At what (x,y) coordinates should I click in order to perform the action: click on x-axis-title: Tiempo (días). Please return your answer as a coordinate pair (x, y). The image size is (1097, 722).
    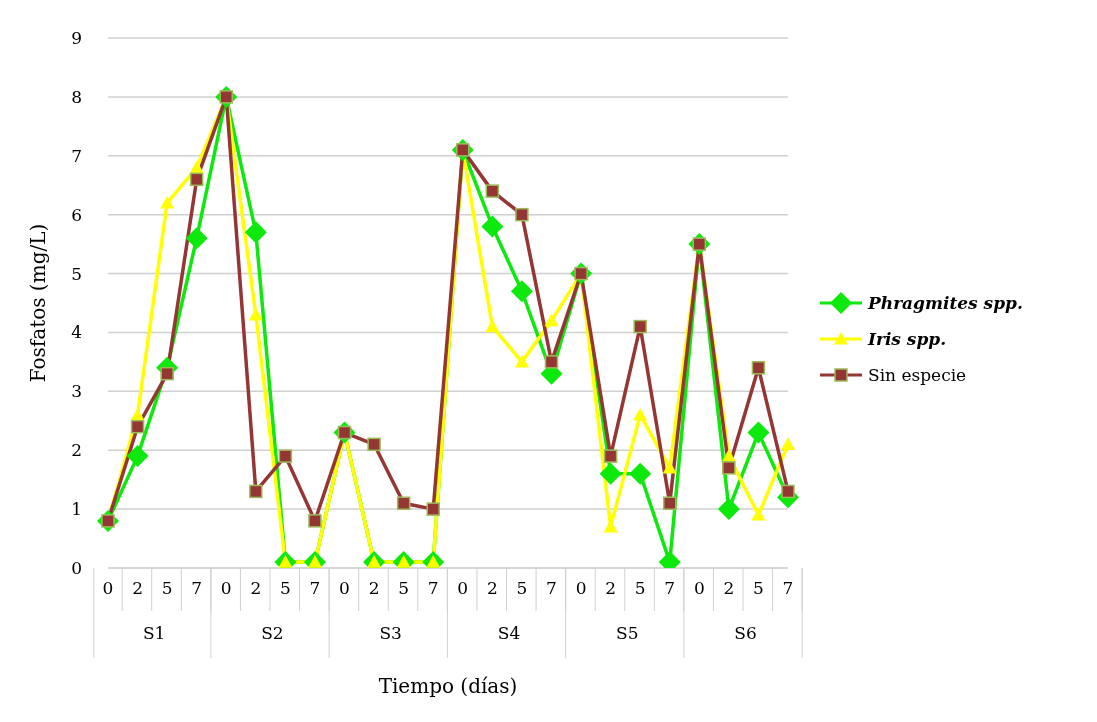
    Looking at the image, I should click on (448, 686).